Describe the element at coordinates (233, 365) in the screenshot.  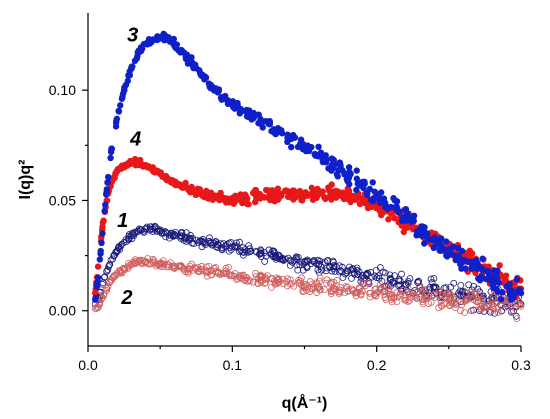
I see `x-tick-label: 0.1` at that location.